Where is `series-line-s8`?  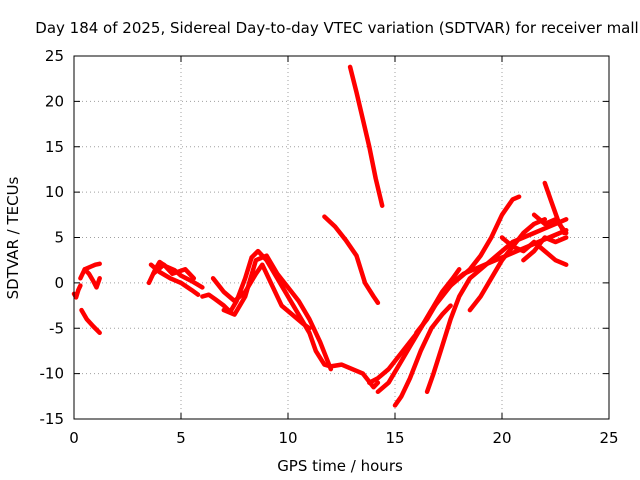
series-line-s8 is located at coordinates (290, 319).